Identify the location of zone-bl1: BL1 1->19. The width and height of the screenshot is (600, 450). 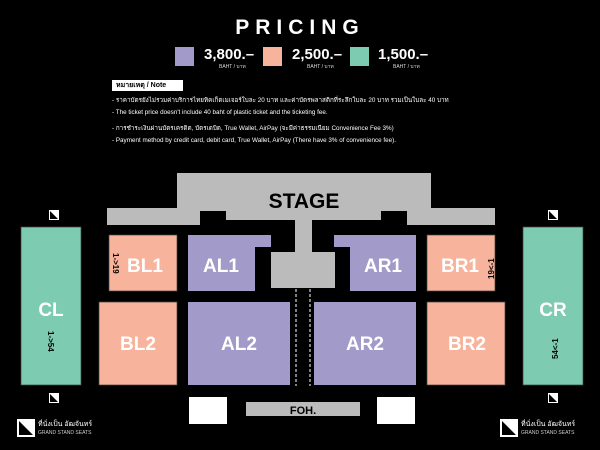
(143, 263).